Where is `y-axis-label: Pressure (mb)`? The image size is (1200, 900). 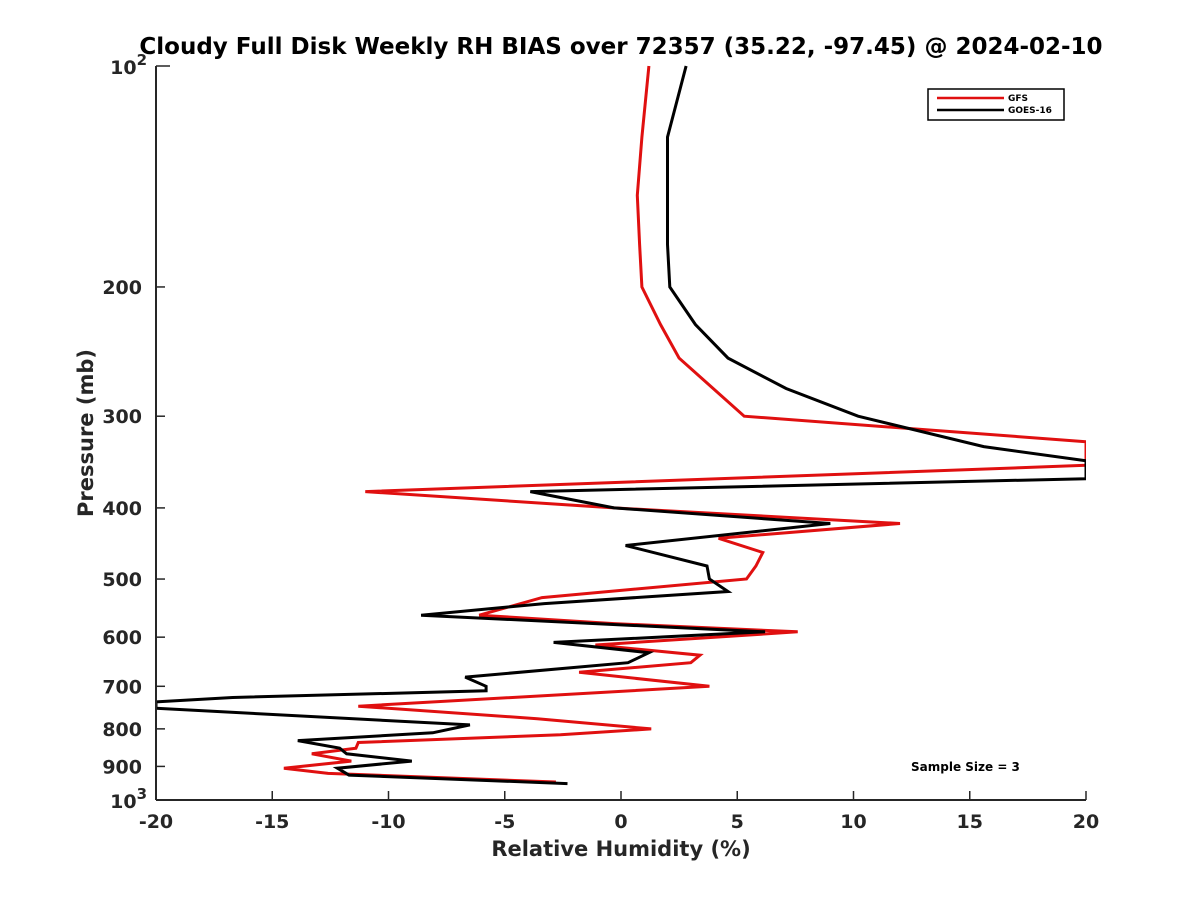
y-axis-label: Pressure (mb) is located at coordinates (86, 433).